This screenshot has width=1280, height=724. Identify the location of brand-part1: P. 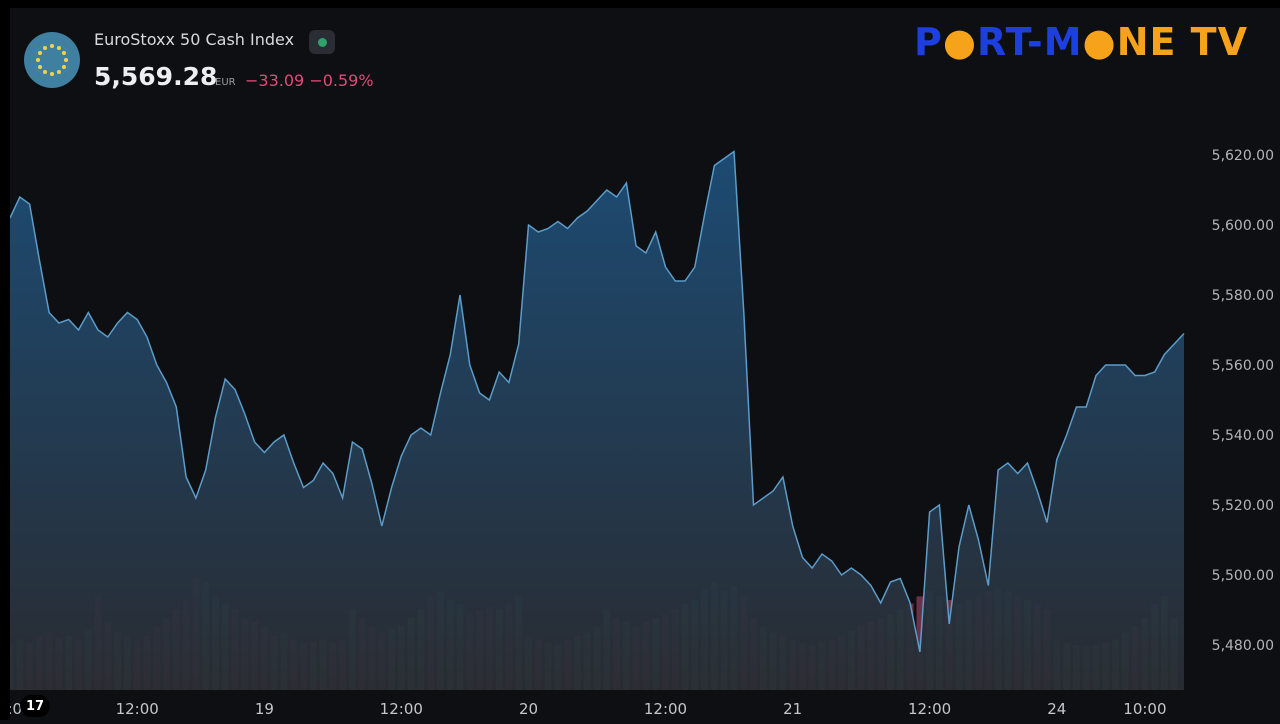
(928, 42).